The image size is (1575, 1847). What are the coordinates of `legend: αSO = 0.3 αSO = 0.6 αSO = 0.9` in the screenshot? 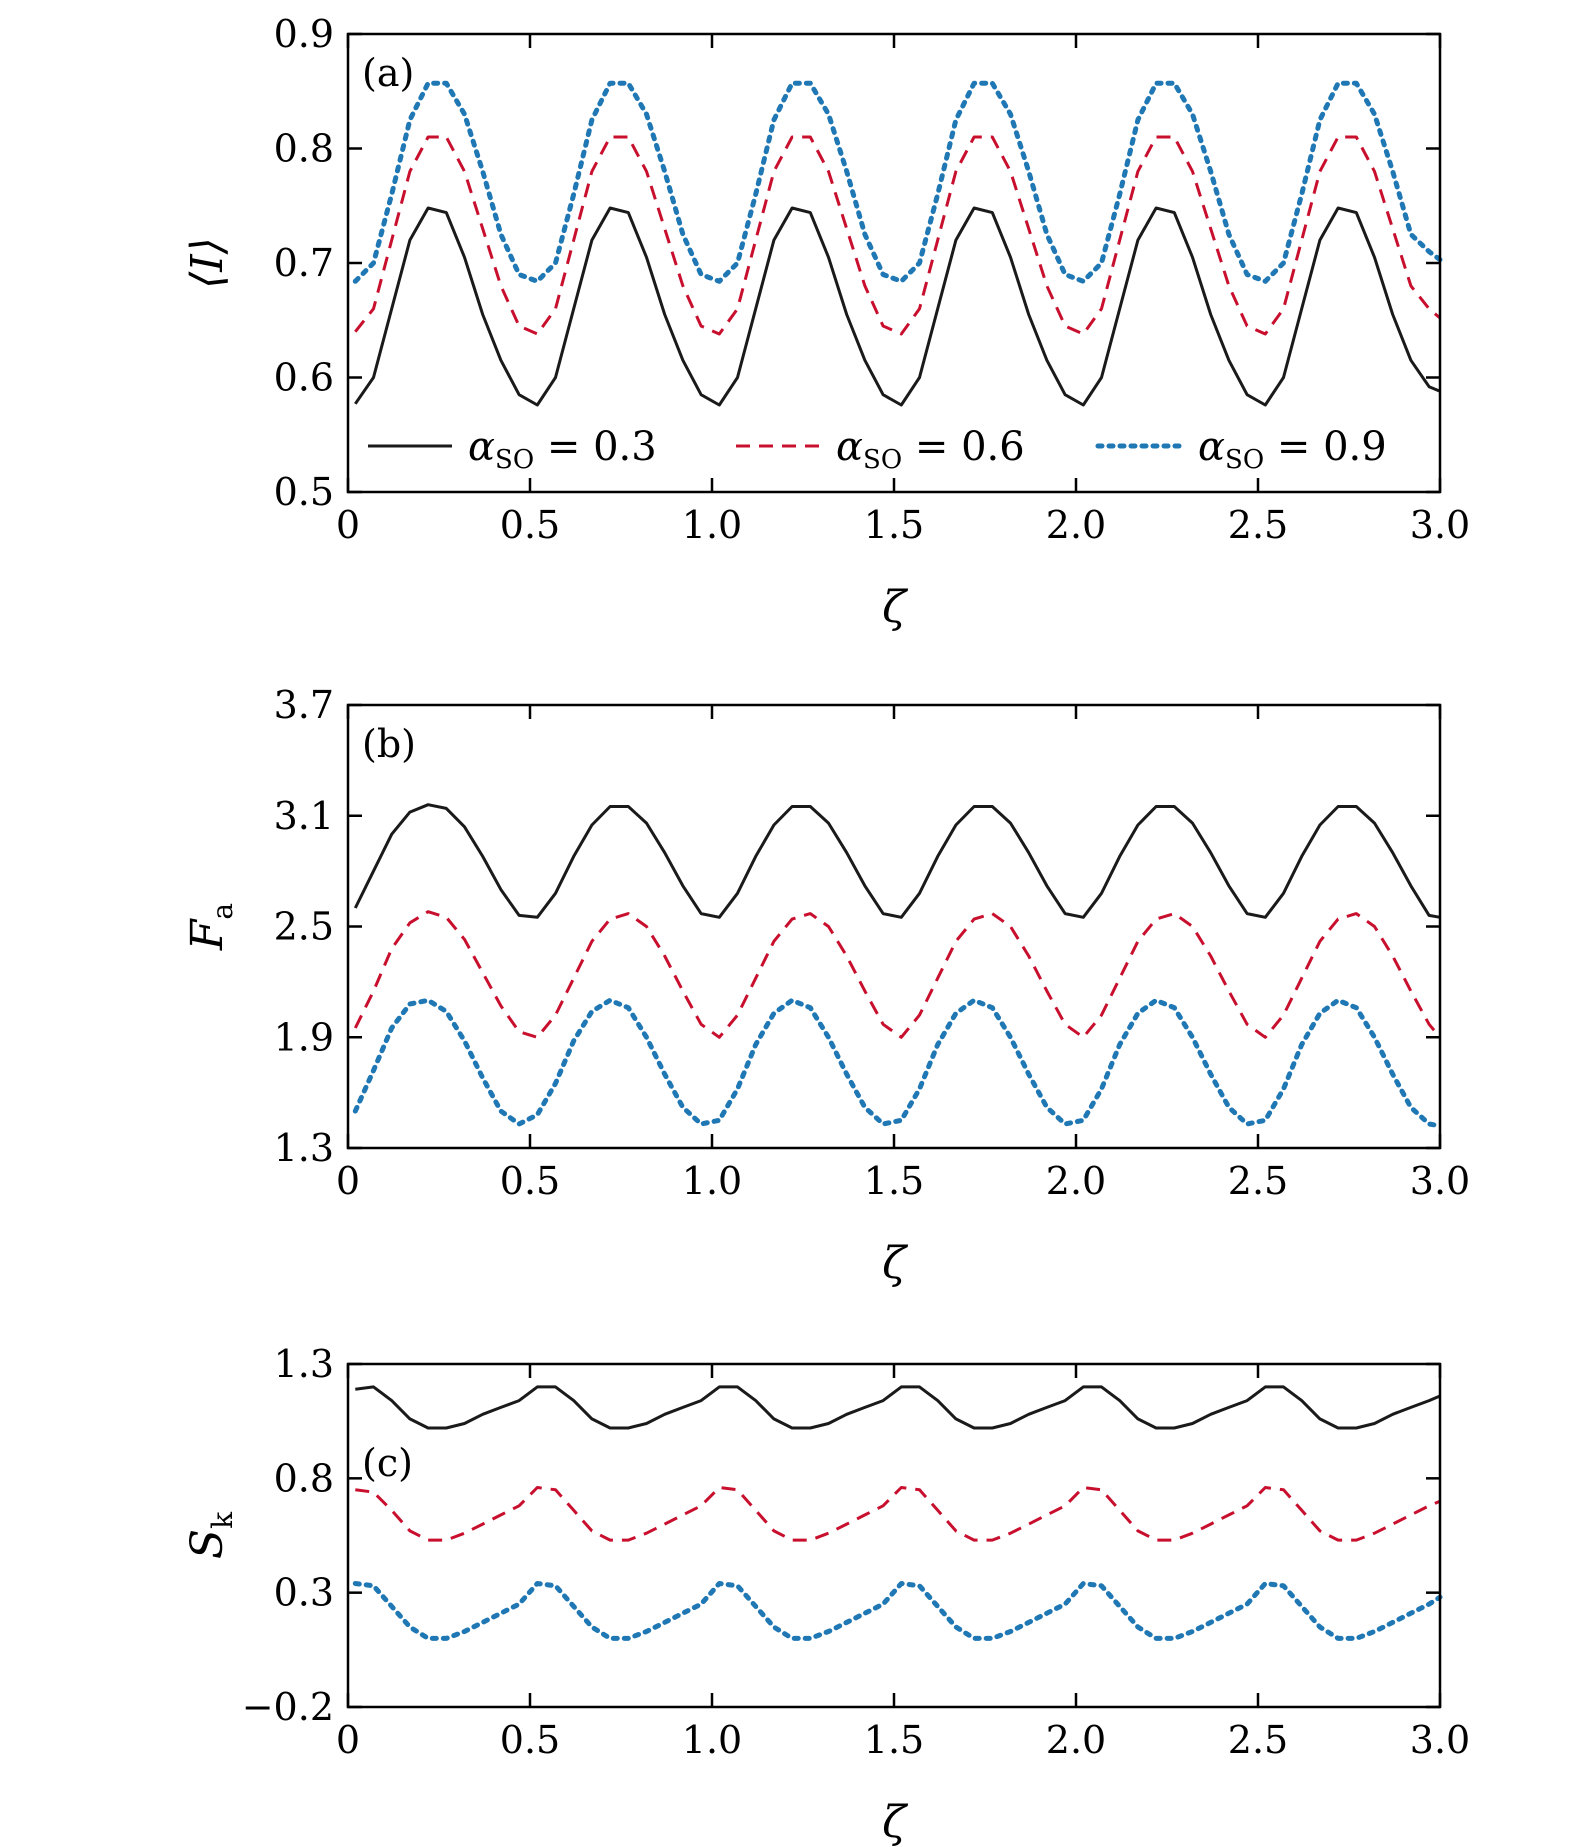 It's located at (877, 449).